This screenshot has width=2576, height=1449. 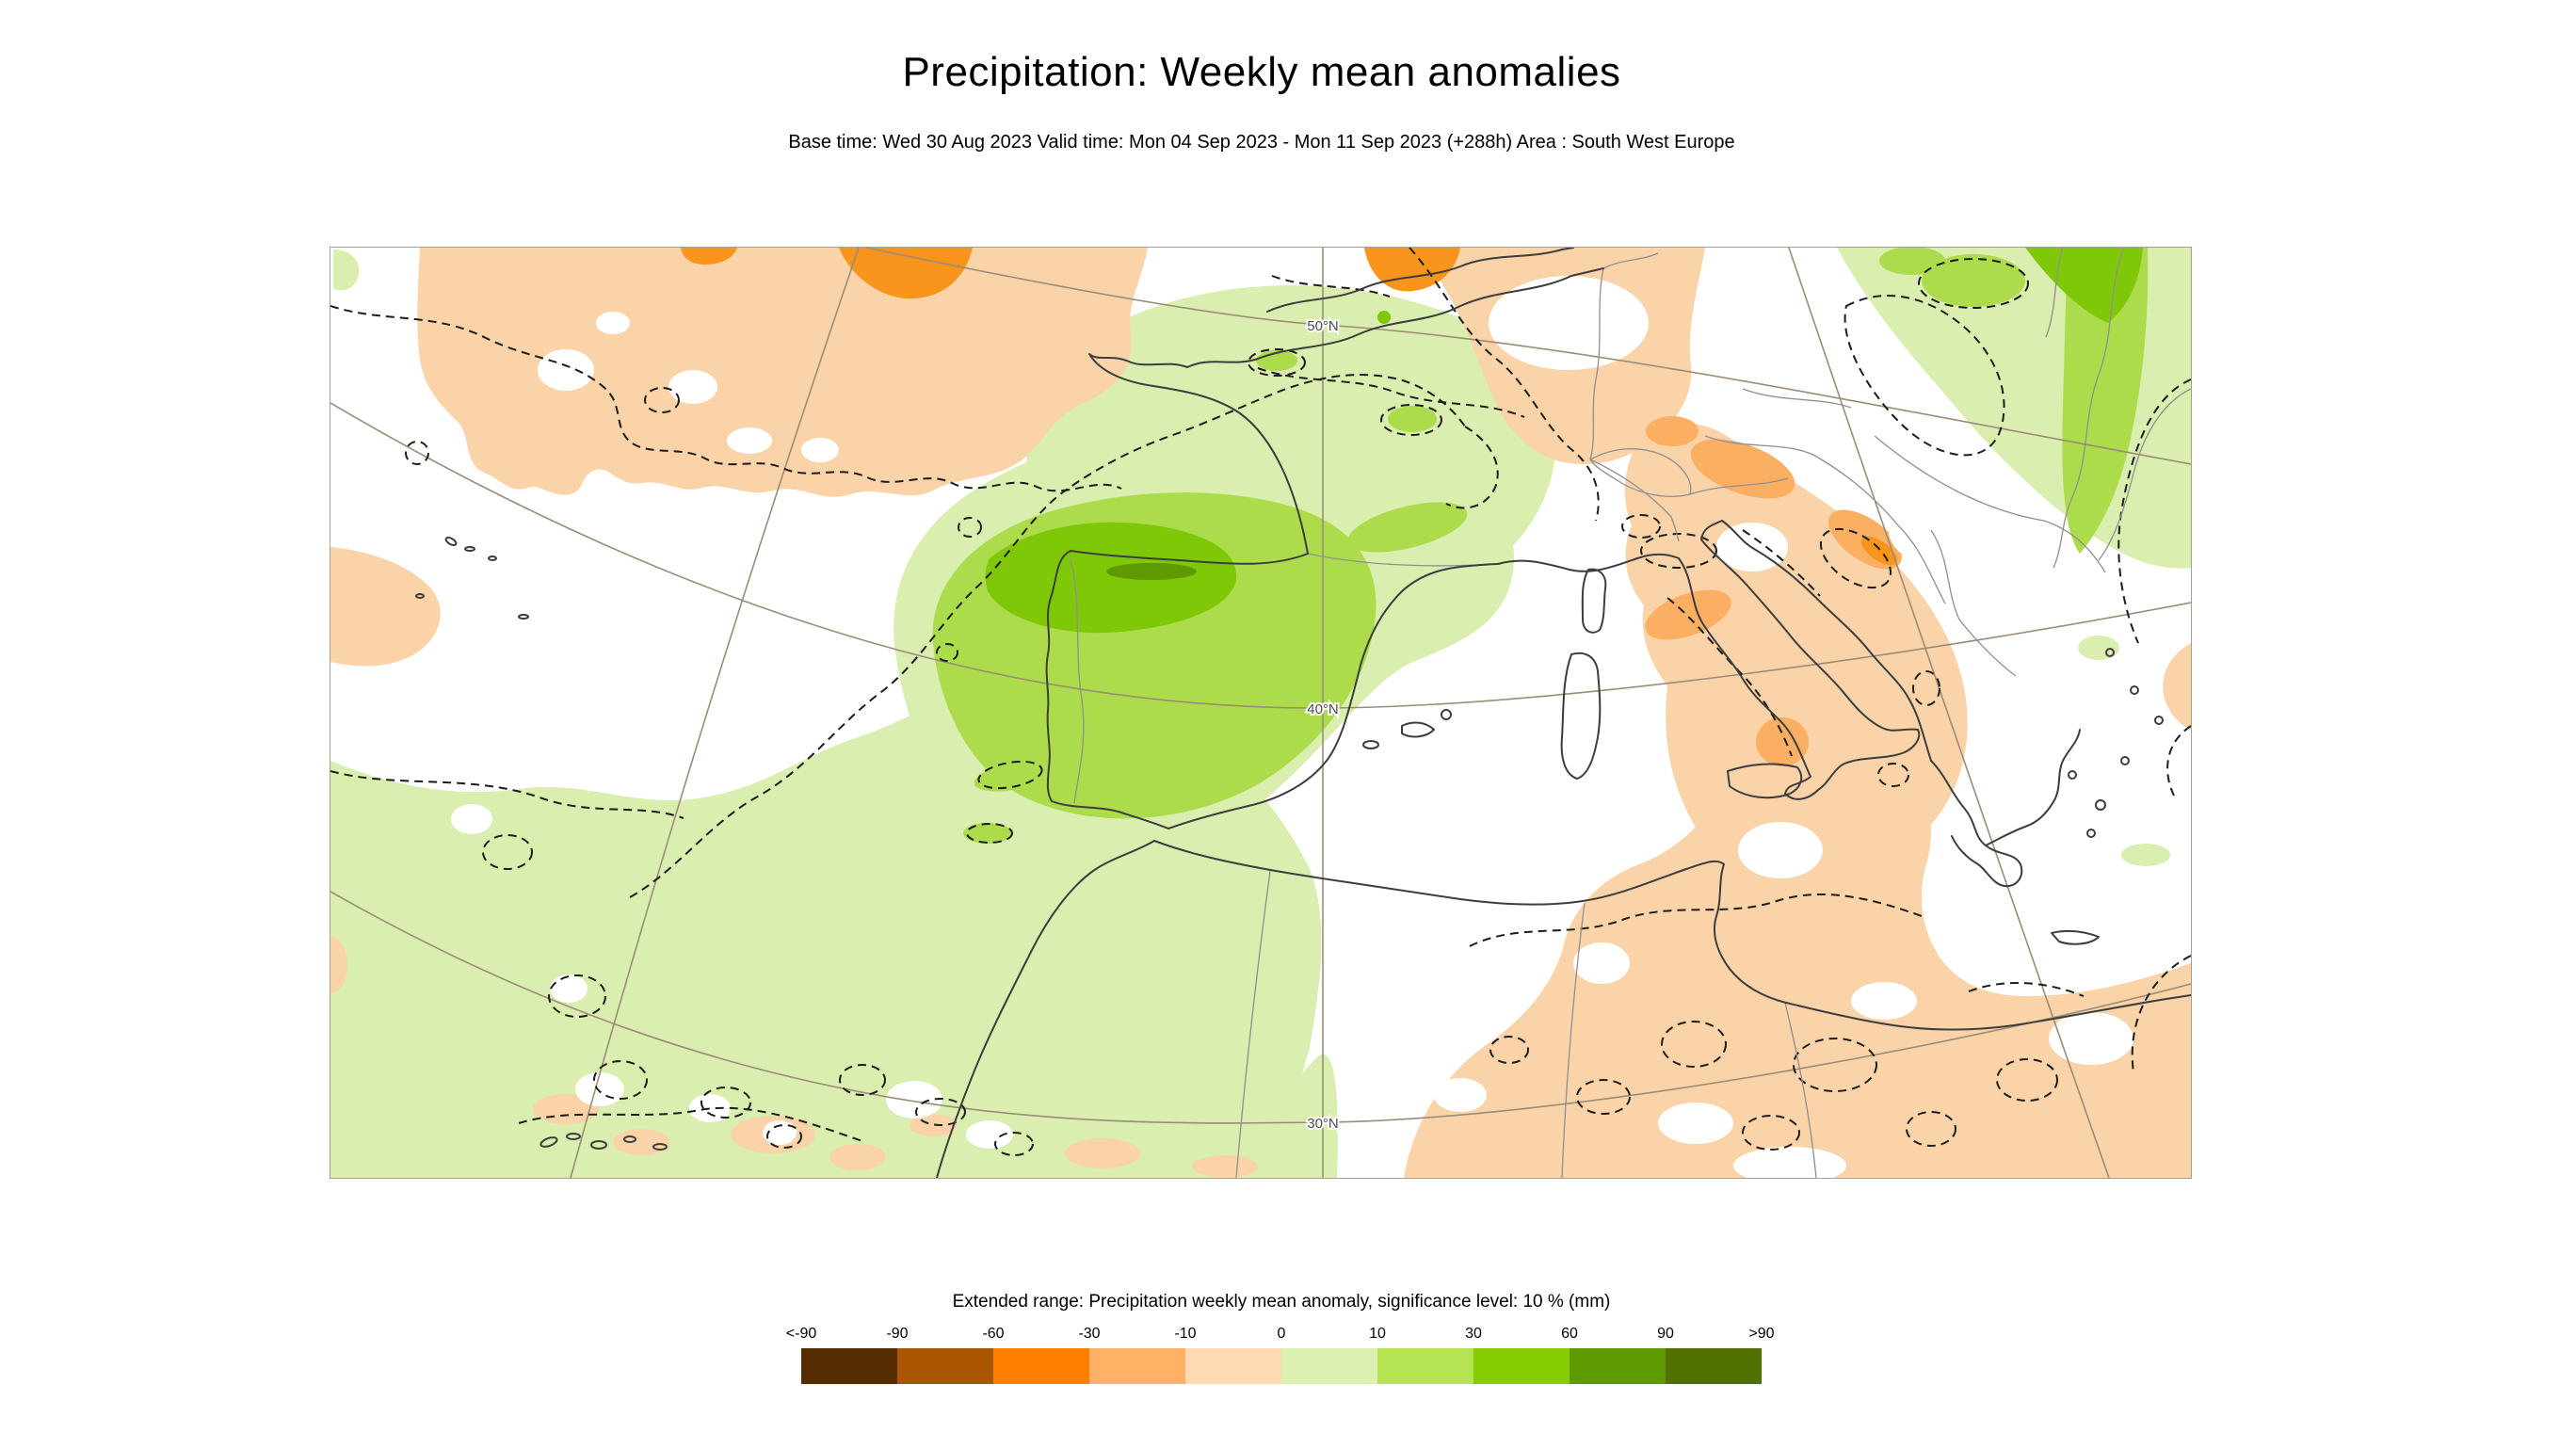 I want to click on legend-tick-labels: <-90 -90 -60 -30 -10 0 10 30 60 90 >90, so click(x=1280, y=1336).